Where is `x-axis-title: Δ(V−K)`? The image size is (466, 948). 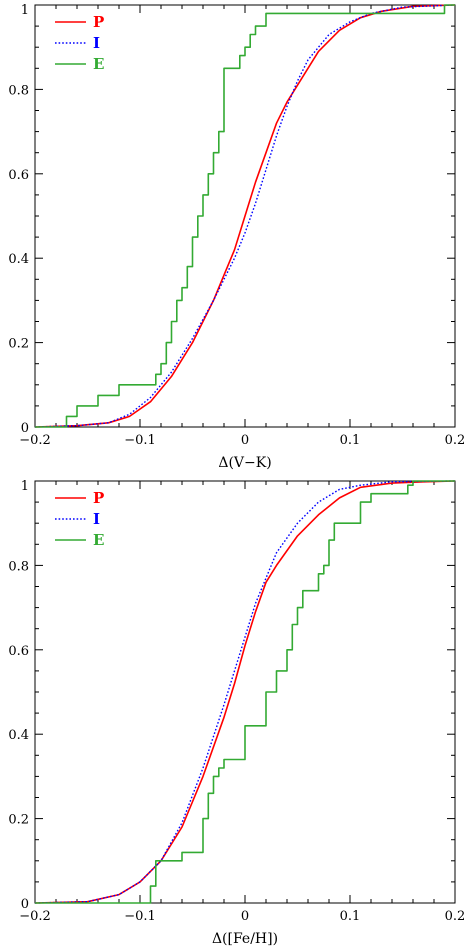
x-axis-title: Δ(V−K) is located at coordinates (244, 463).